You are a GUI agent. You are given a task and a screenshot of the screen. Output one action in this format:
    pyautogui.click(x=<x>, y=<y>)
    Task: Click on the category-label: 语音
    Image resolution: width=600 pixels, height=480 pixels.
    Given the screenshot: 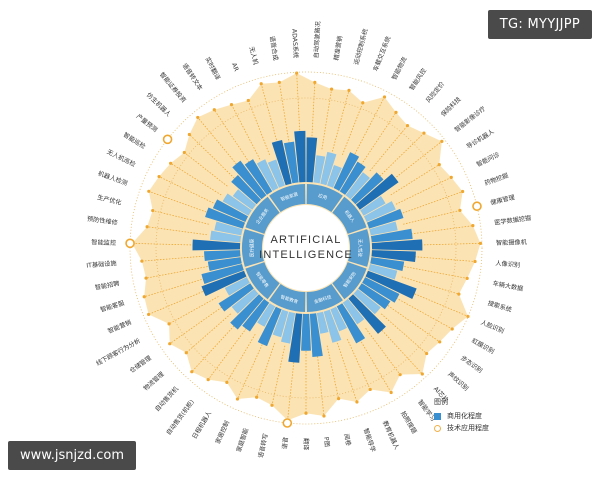 What is the action you would take?
    pyautogui.click(x=285, y=442)
    